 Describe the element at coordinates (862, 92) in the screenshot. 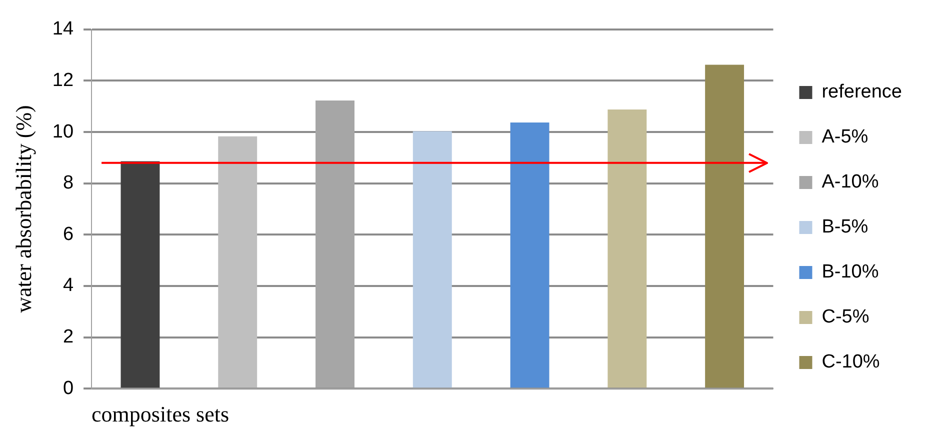

I see `legend-label: reference` at that location.